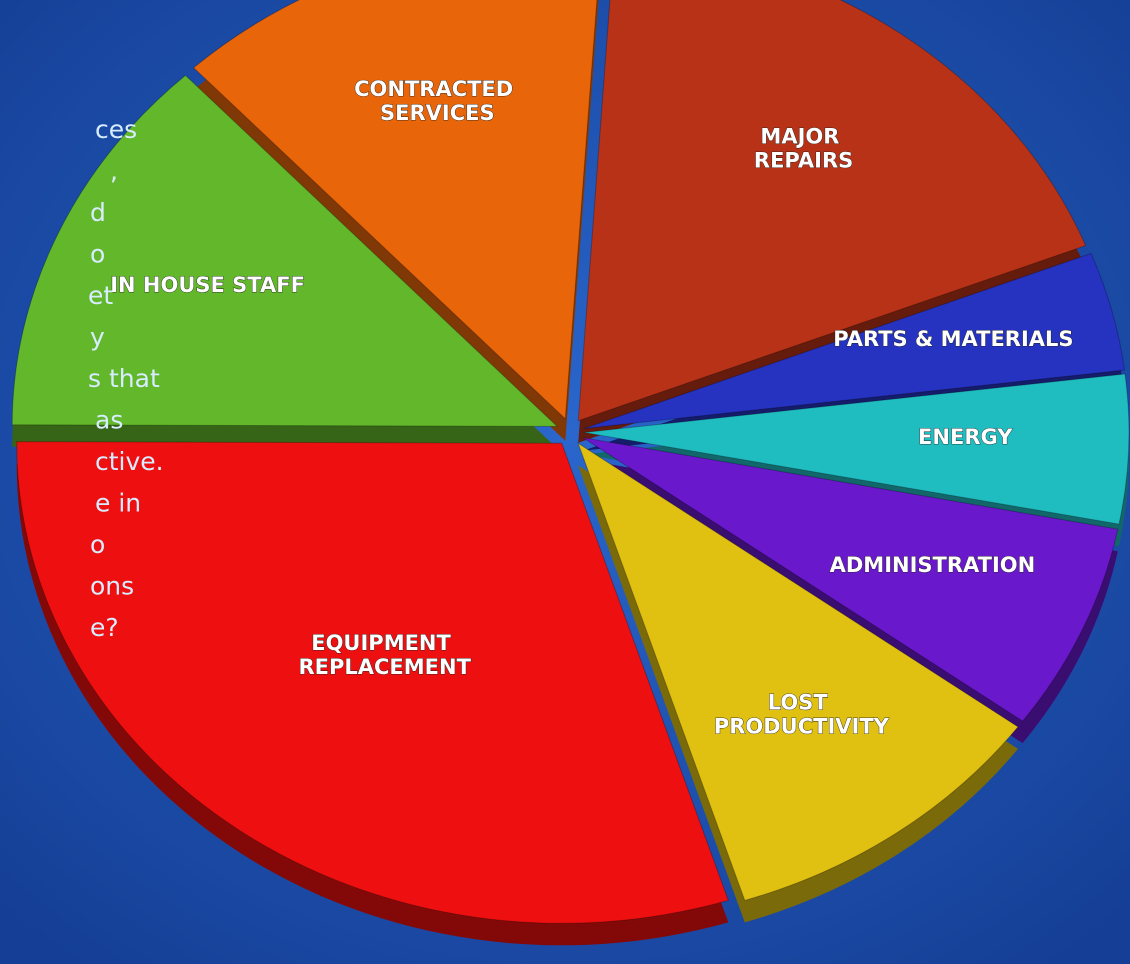  Describe the element at coordinates (802, 715) in the screenshot. I see `slice-label: LOST PRODUCTIVITY` at that location.